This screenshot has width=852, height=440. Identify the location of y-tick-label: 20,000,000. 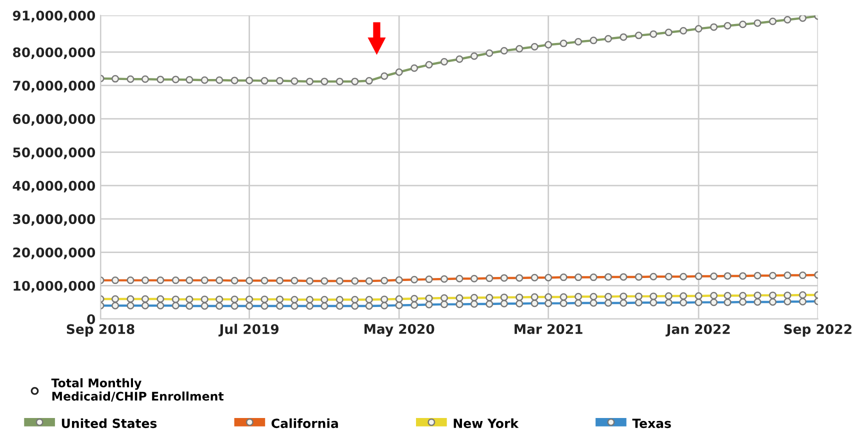
(54, 253).